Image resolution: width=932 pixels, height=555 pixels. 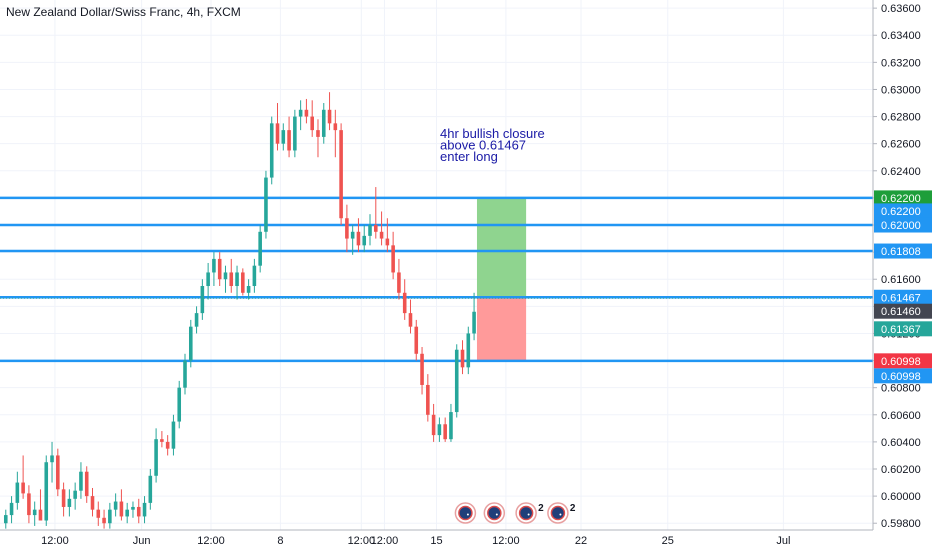 What do you see at coordinates (501, 247) in the screenshot?
I see `profit-target-zone` at bounding box center [501, 247].